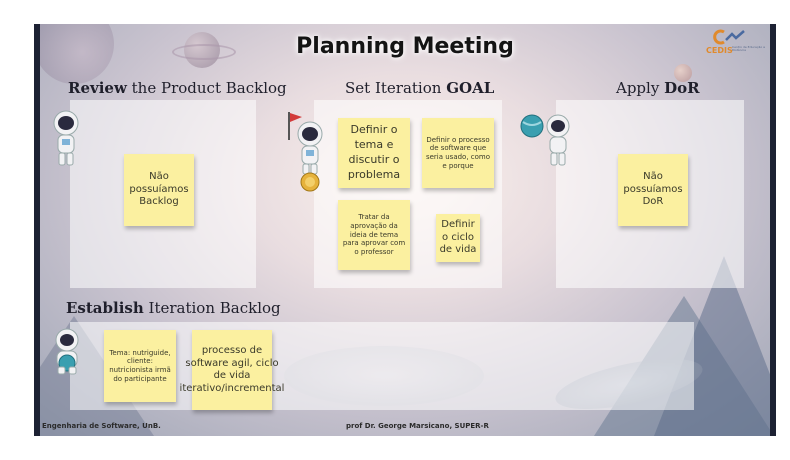 This screenshot has width=790, height=460. What do you see at coordinates (640, 88) in the screenshot?
I see `dor-heading-pre: Apply` at bounding box center [640, 88].